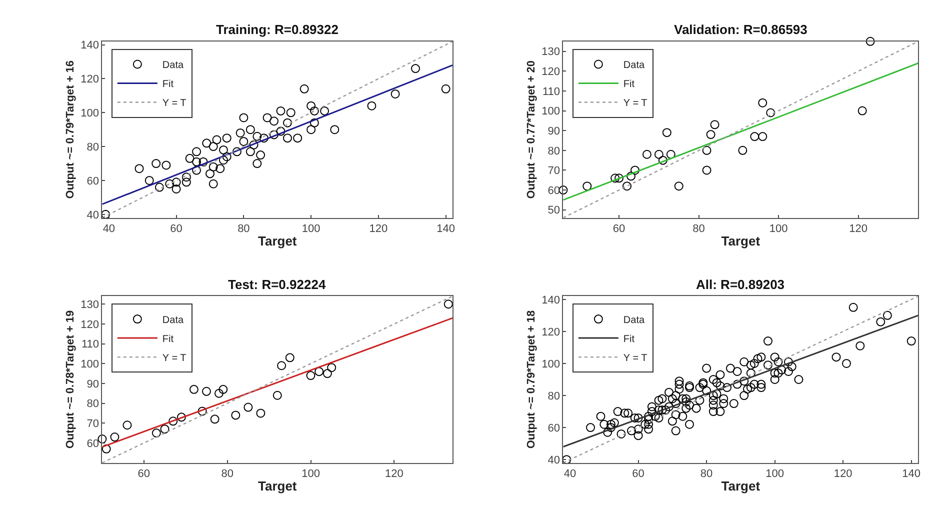 This screenshot has height=516, width=944. What do you see at coordinates (554, 460) in the screenshot?
I see `y-tick-label: 40` at bounding box center [554, 460].